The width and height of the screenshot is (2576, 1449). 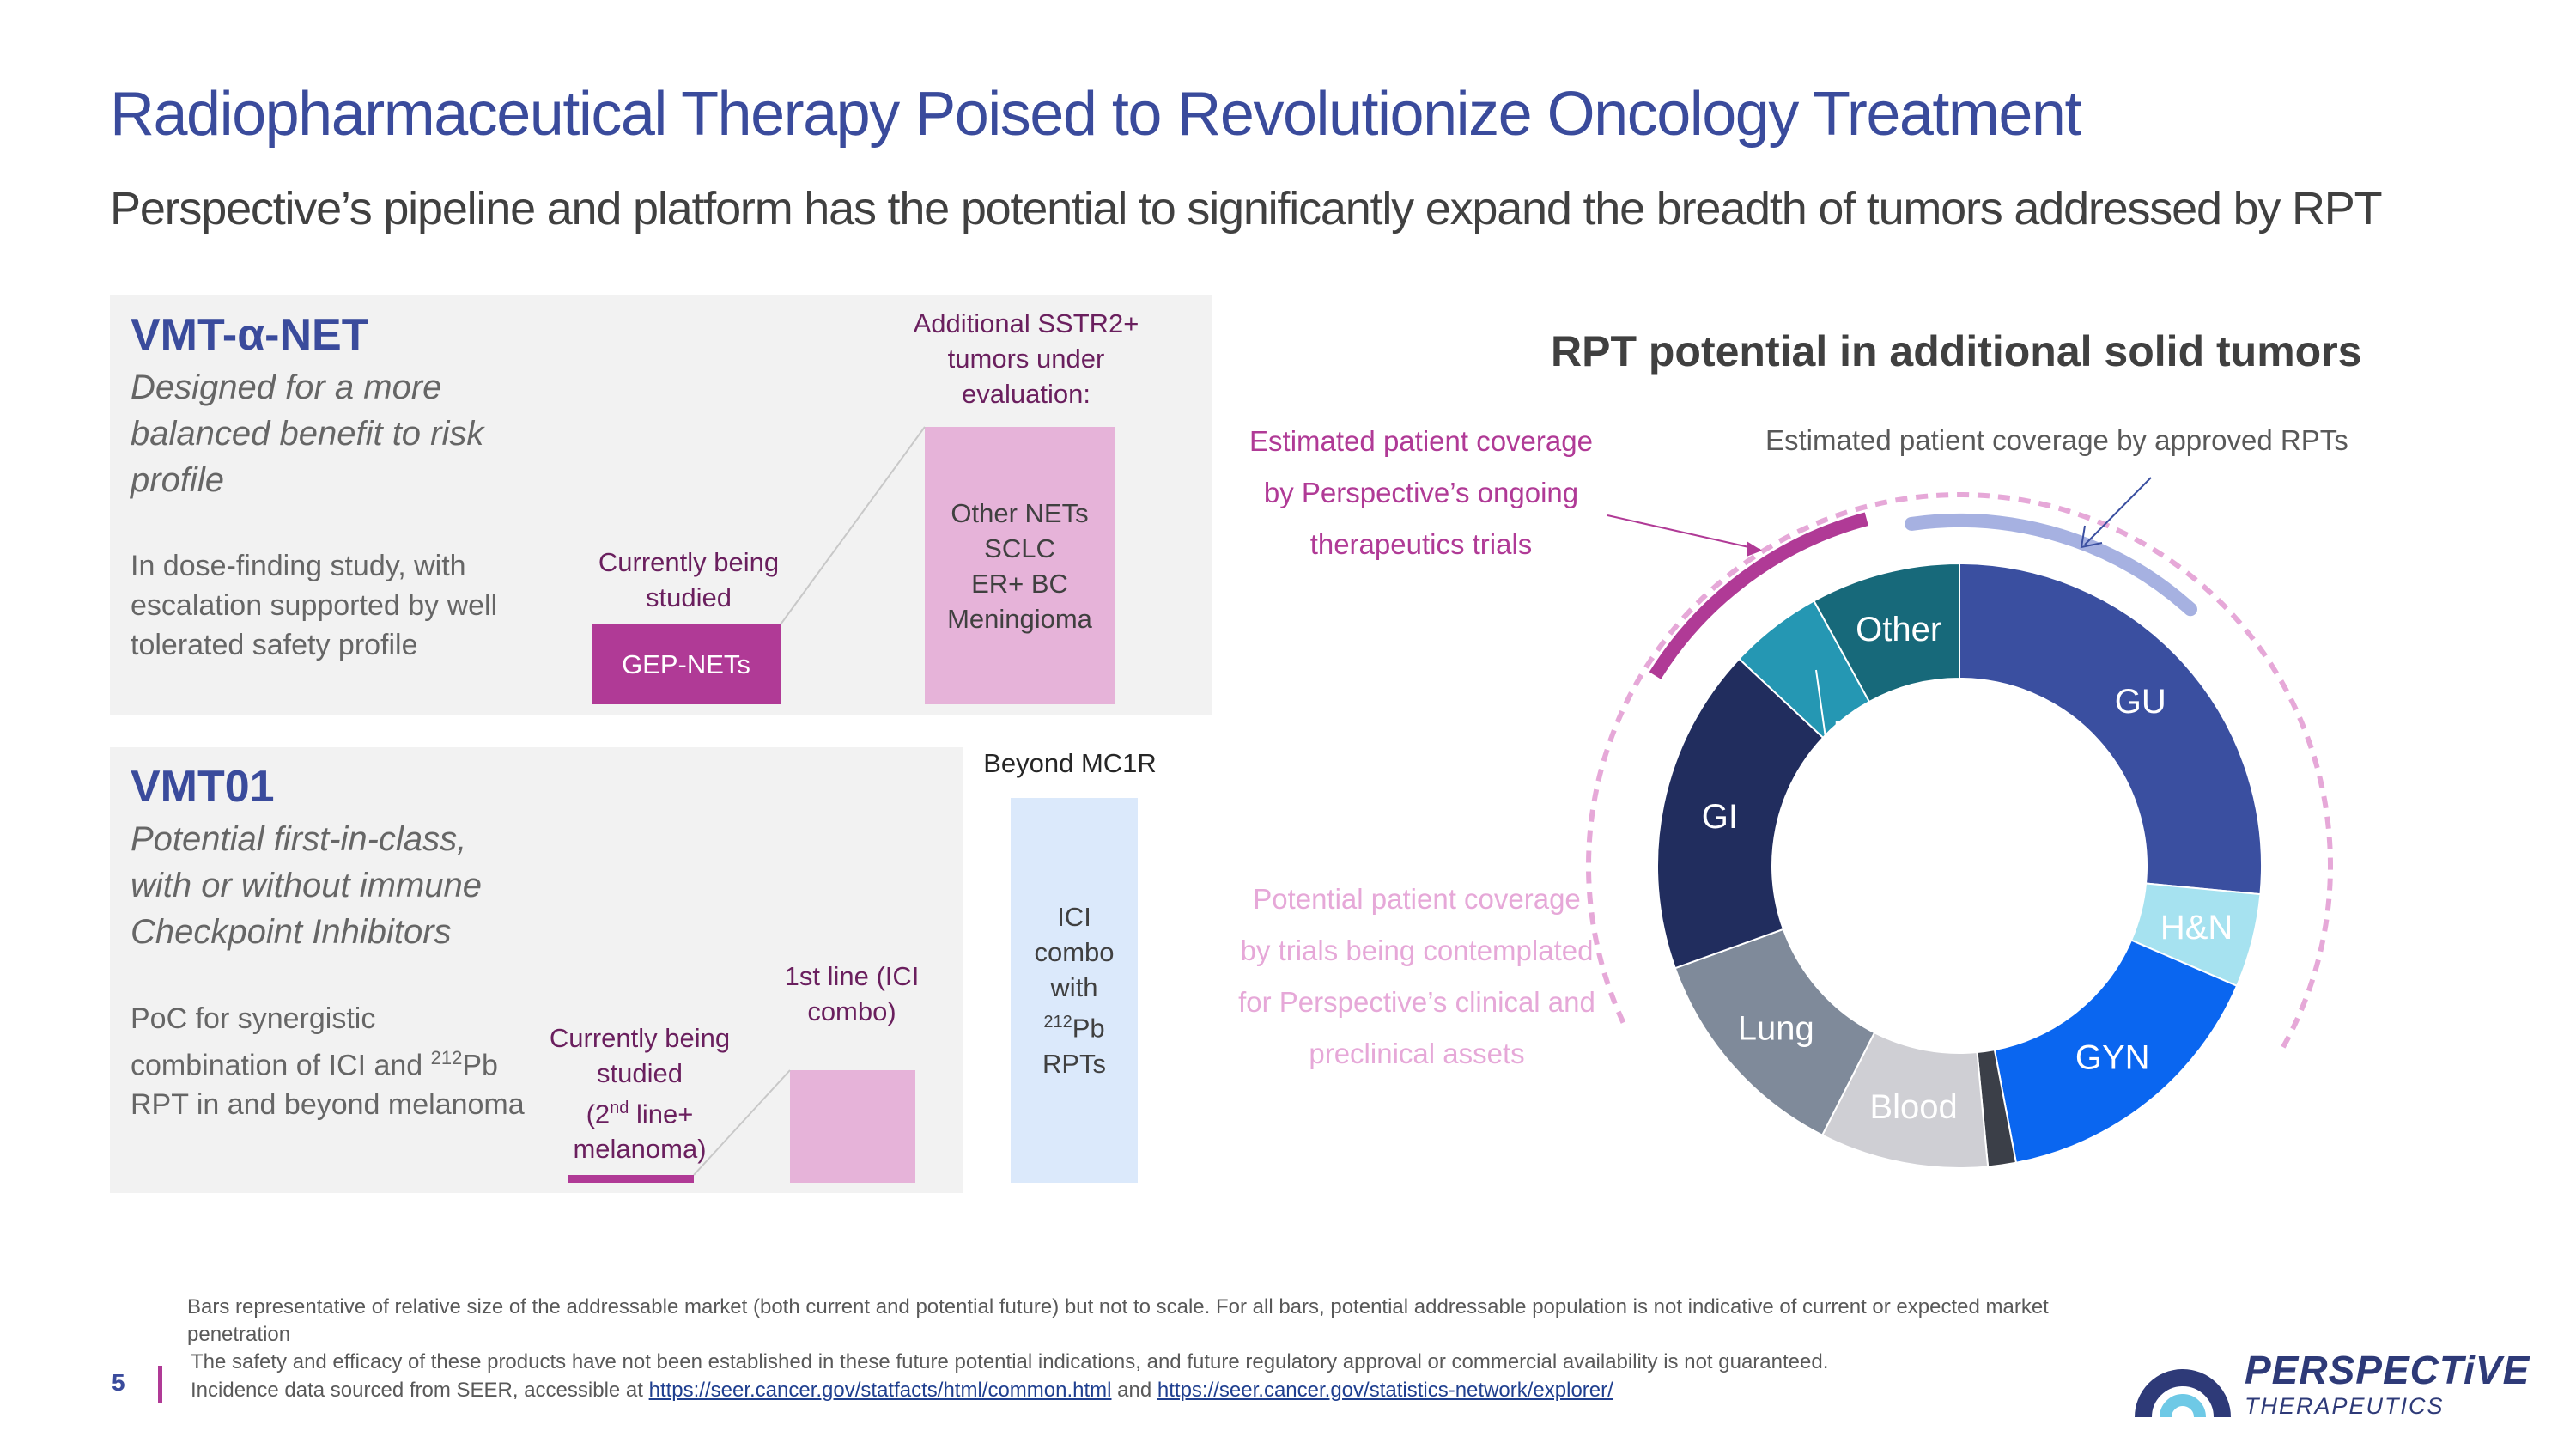 What do you see at coordinates (1956, 351) in the screenshot?
I see `chart-title: RPT potential in additional solid tumors` at bounding box center [1956, 351].